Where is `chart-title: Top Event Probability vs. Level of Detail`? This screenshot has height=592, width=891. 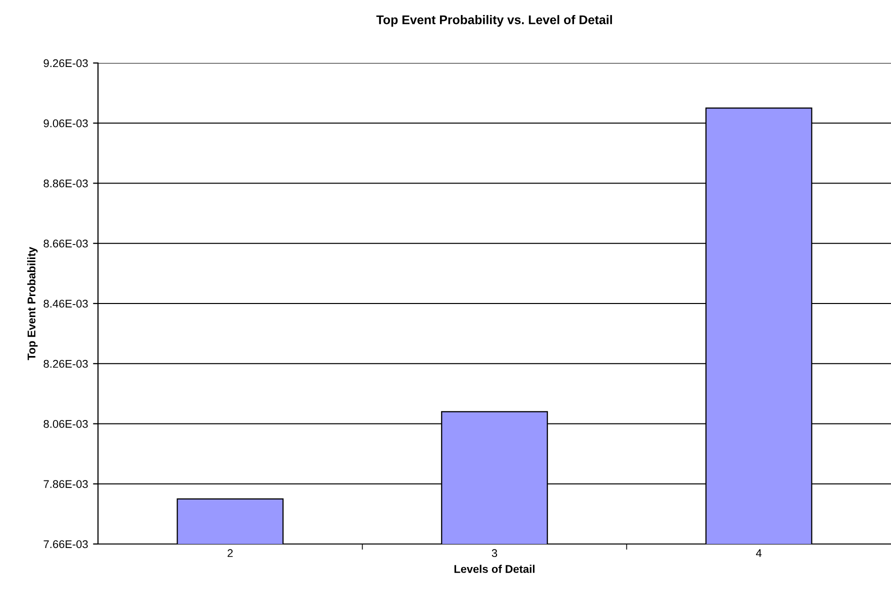
chart-title: Top Event Probability vs. Level of Detail is located at coordinates (494, 21).